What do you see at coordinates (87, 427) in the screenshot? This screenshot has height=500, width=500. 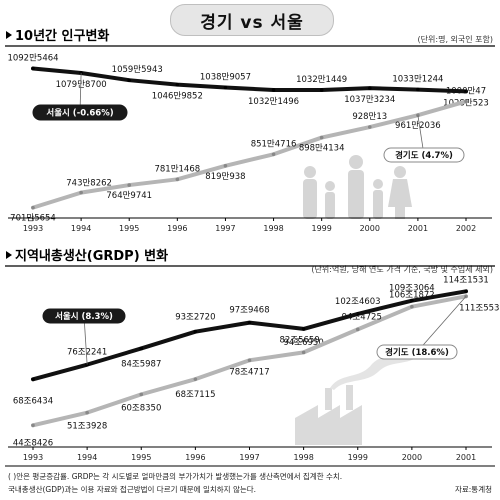 I see `grdp-data-label: 51조3928` at bounding box center [87, 427].